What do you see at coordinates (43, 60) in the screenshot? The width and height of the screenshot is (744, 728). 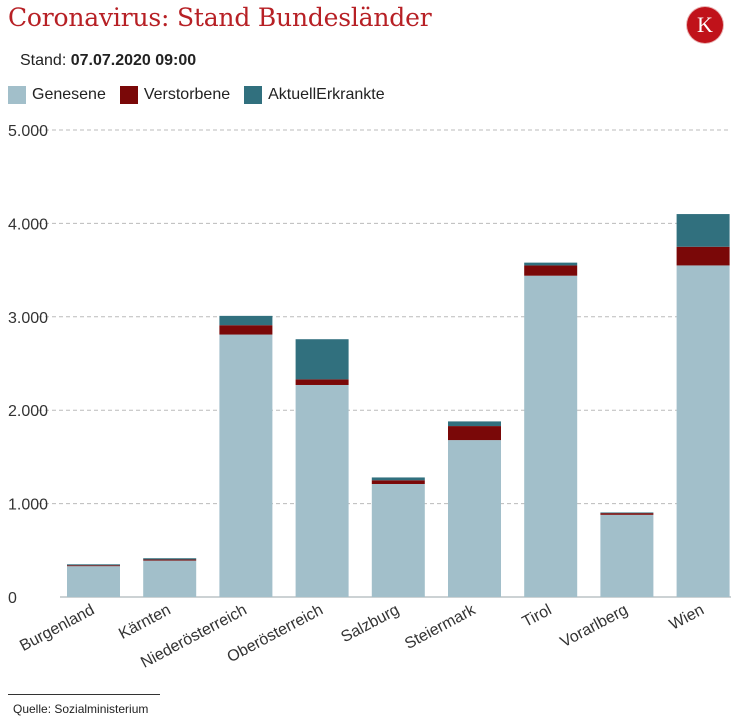 I see `stand-label: Stand:` at bounding box center [43, 60].